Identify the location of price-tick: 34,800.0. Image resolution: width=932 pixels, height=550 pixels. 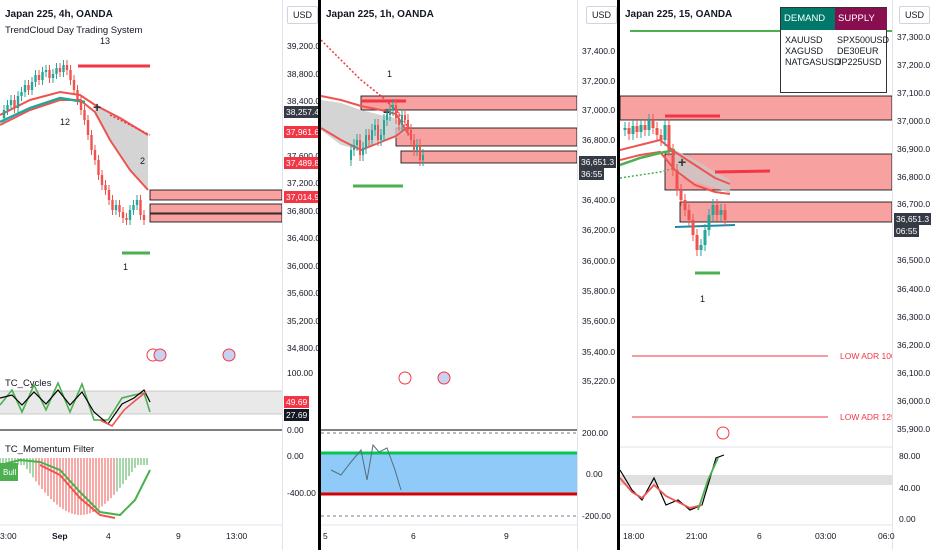
(302, 348).